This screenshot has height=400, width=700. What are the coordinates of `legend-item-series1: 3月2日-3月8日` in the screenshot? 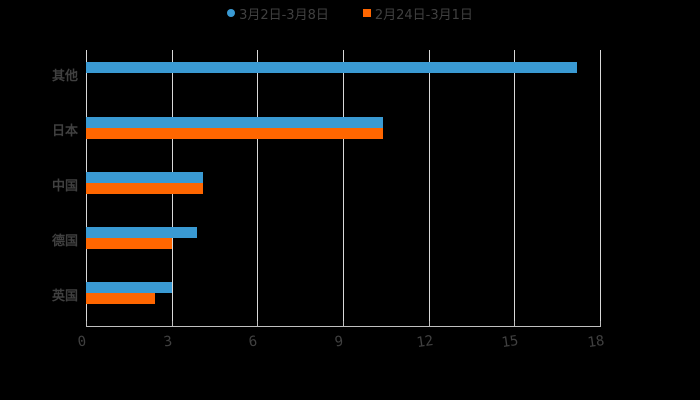 It's located at (278, 13).